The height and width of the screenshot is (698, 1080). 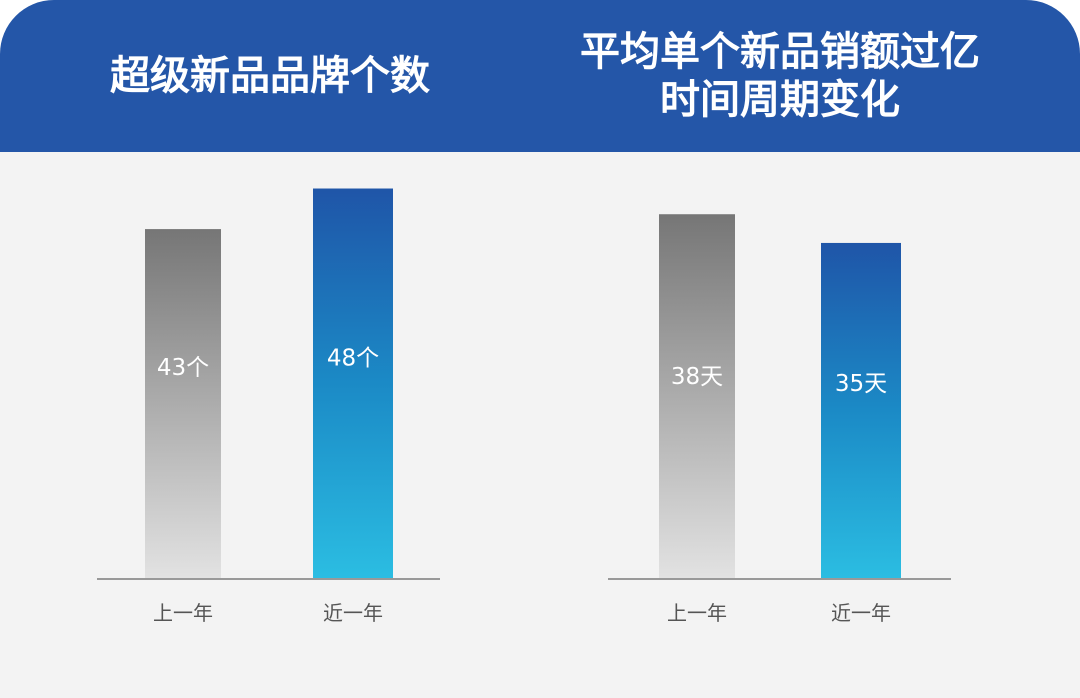 I want to click on chart-title-line-2: 时间周期变化, so click(x=780, y=100).